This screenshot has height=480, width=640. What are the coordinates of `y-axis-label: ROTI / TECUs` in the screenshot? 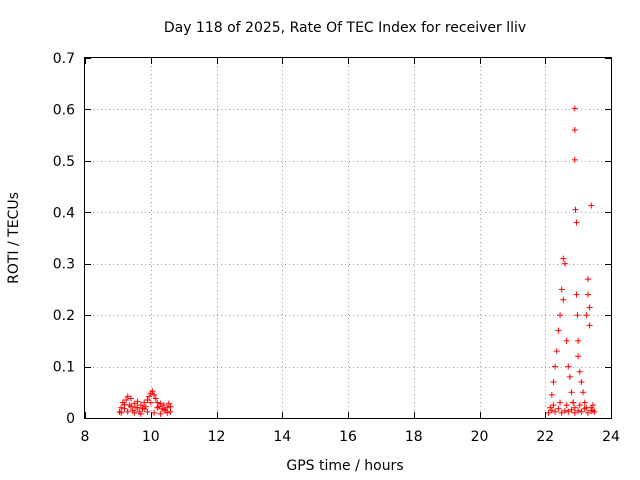 It's located at (14, 238).